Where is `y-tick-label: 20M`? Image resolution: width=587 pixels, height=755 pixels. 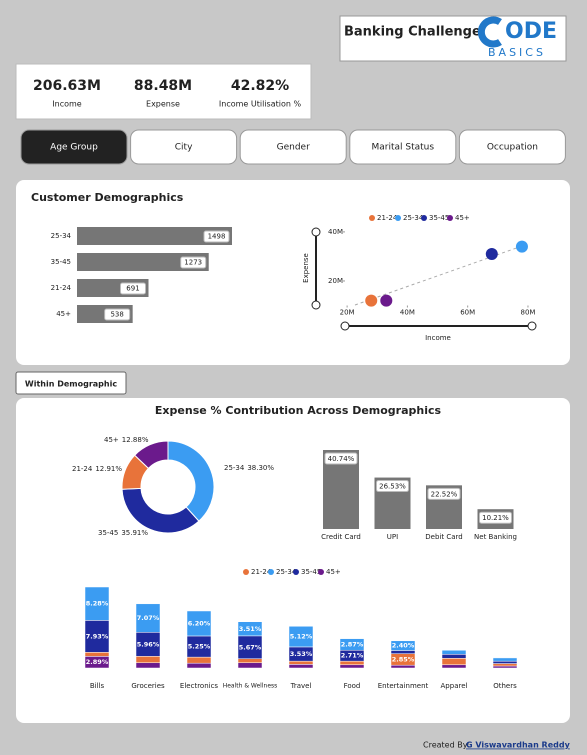
y-tick-label: 20M is located at coordinates (335, 281).